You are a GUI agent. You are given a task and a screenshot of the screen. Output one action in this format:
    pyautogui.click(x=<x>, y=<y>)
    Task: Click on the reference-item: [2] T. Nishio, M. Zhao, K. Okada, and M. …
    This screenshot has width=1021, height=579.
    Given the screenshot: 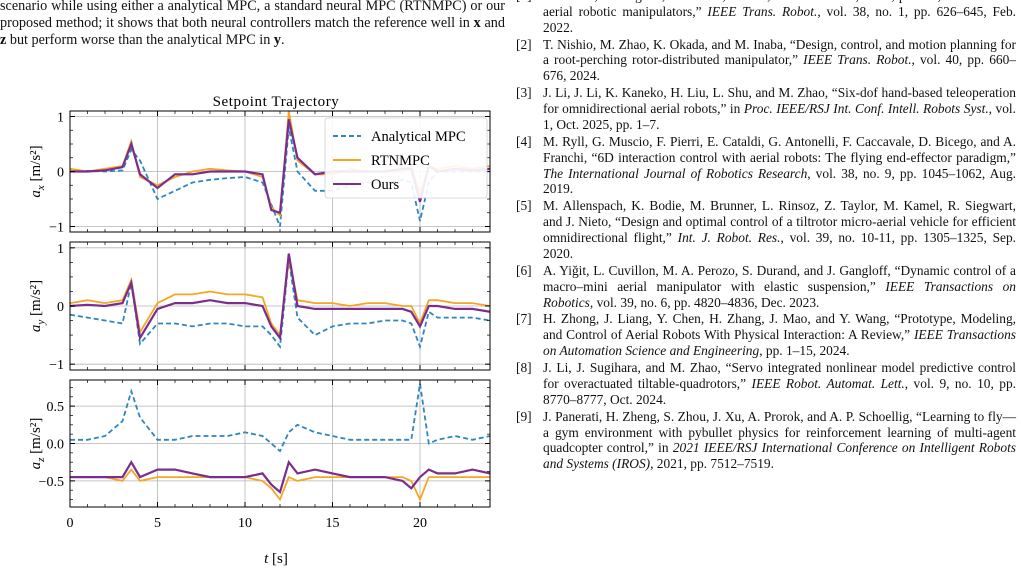 What is the action you would take?
    pyautogui.click(x=766, y=61)
    